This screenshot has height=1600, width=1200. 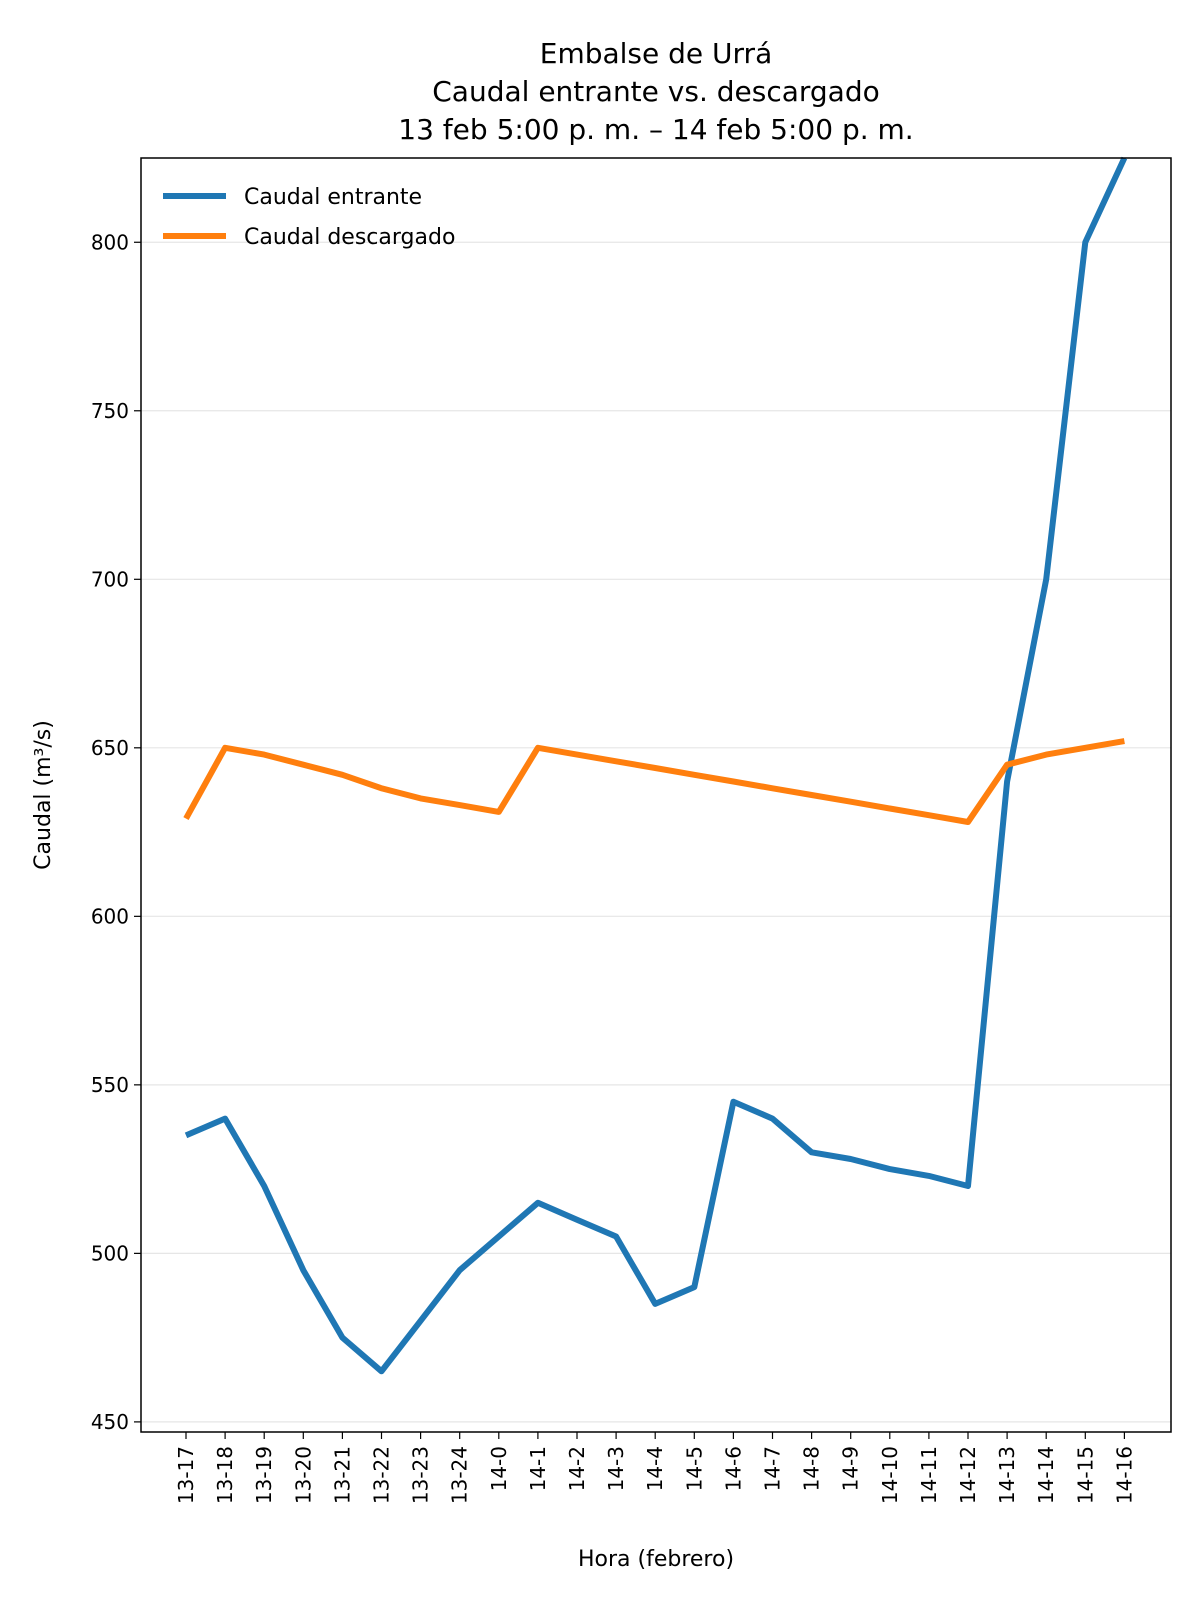 What do you see at coordinates (116, 832) in the screenshot?
I see `y-axis: 450 500 550 600 650 700 750 800` at bounding box center [116, 832].